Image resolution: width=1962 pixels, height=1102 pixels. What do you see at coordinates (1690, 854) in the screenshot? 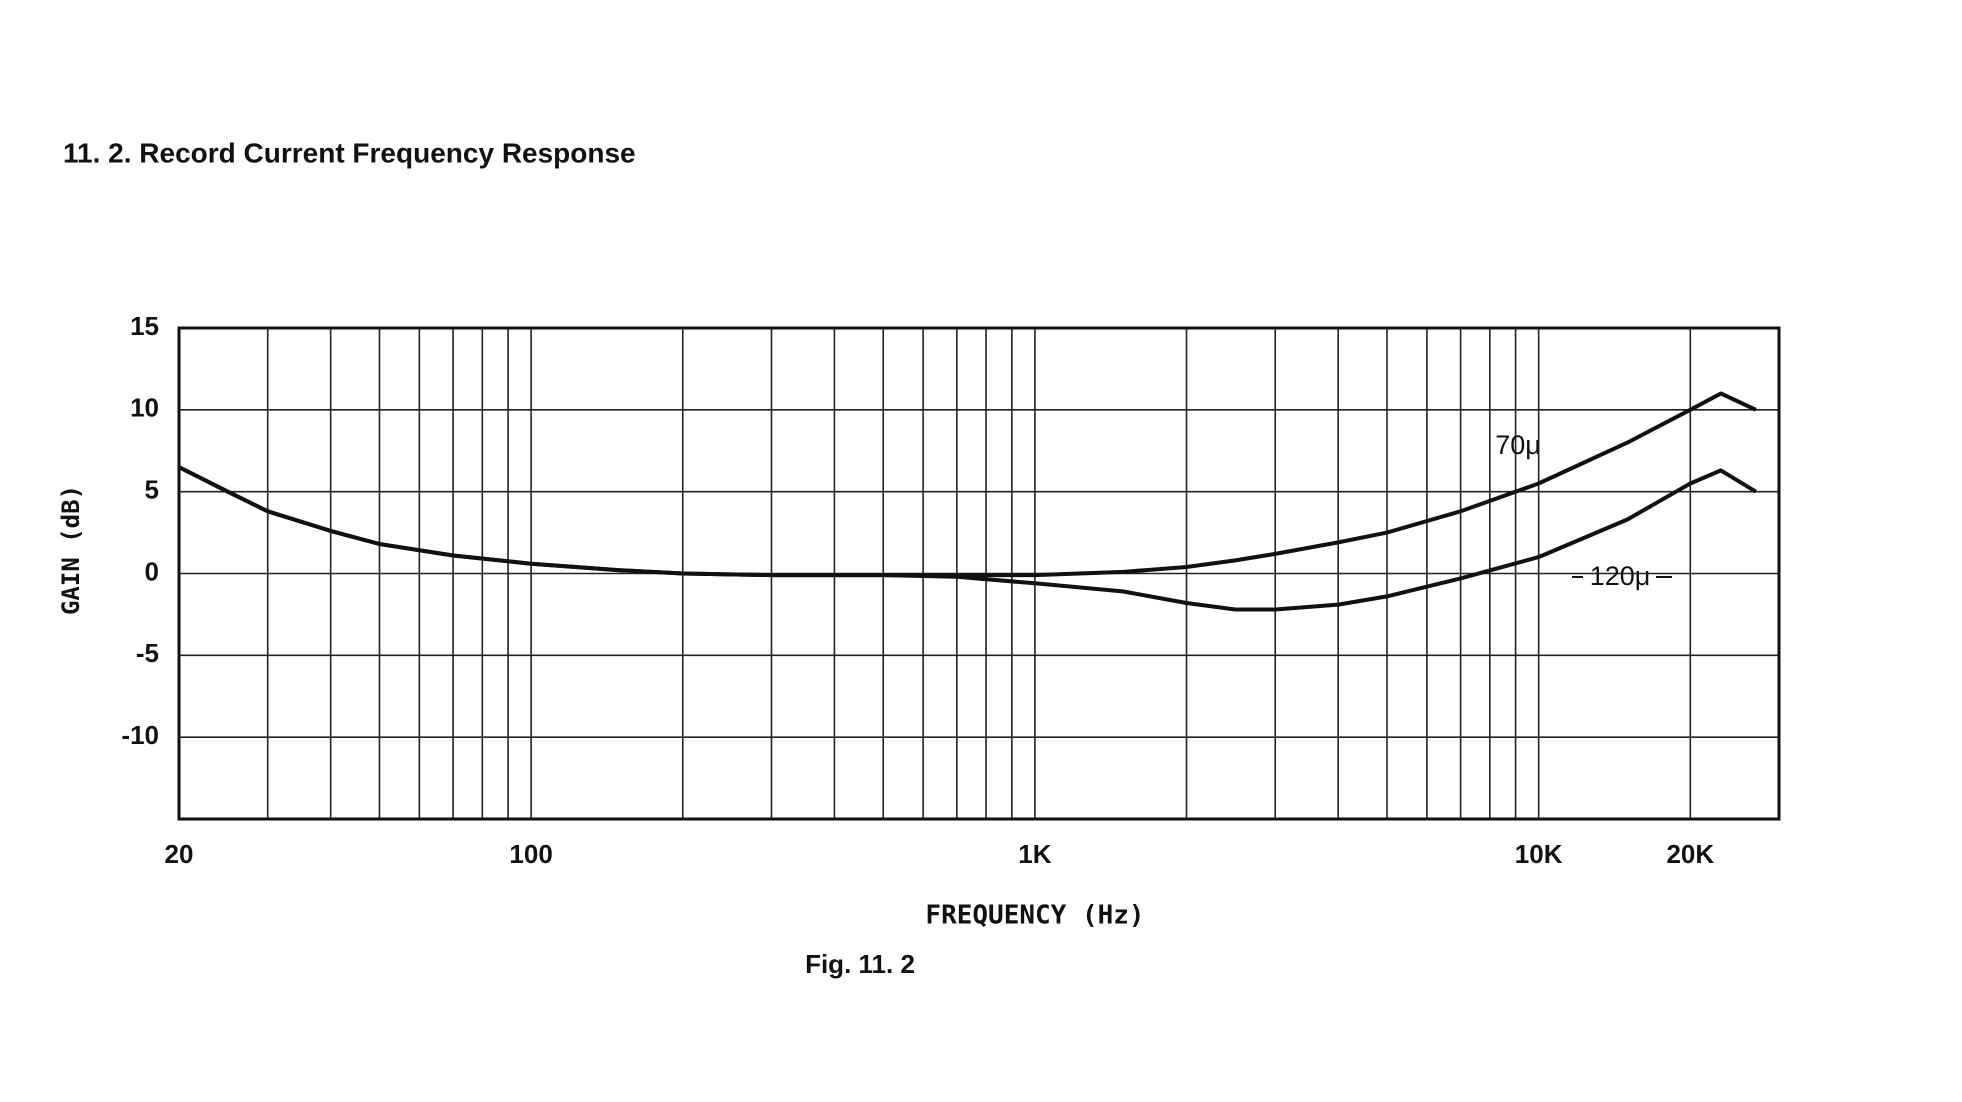
I see `x-tick-label: 20K` at bounding box center [1690, 854].